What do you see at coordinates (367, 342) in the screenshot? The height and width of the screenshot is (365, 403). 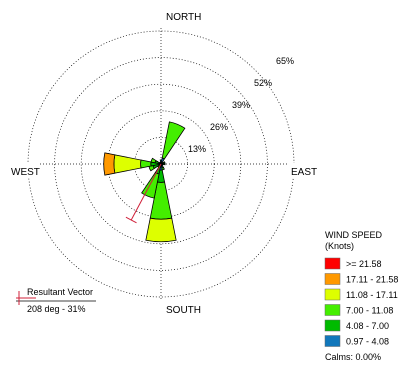 I see `legend-label-5: 0.97 - 4.08` at bounding box center [367, 342].